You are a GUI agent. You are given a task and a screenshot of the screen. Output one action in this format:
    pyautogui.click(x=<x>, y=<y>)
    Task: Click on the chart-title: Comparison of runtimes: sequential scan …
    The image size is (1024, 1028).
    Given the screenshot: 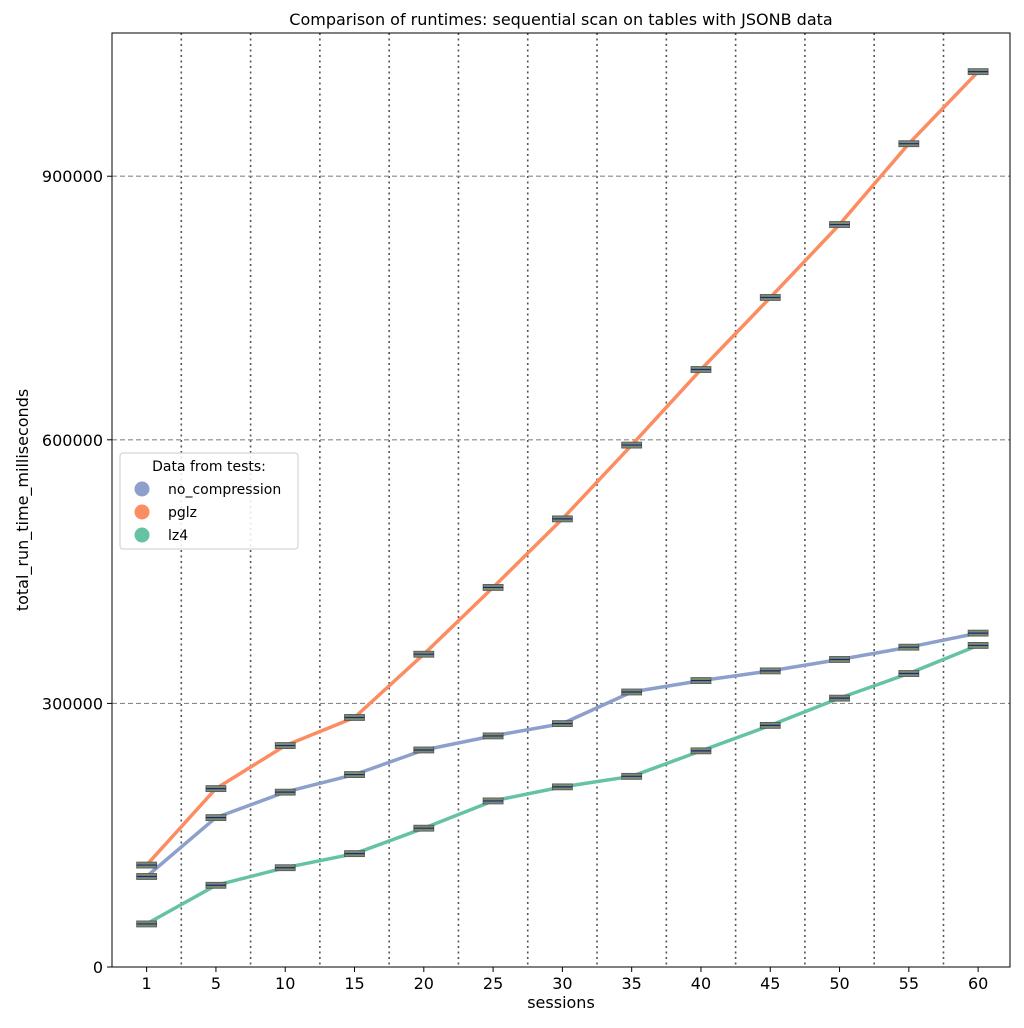 What is the action you would take?
    pyautogui.click(x=560, y=19)
    